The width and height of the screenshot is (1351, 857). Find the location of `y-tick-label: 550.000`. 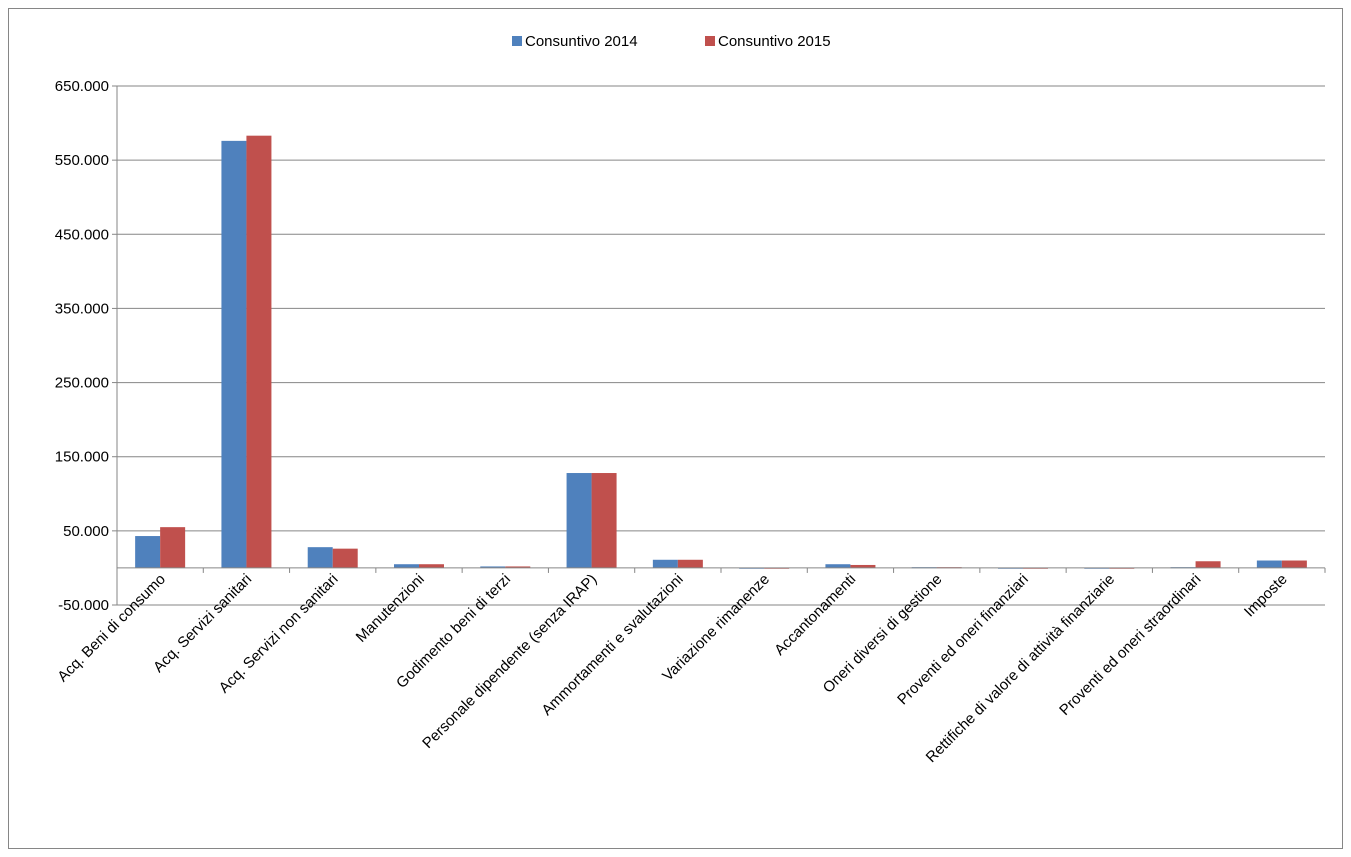

y-tick-label: 550.000 is located at coordinates (82, 160).